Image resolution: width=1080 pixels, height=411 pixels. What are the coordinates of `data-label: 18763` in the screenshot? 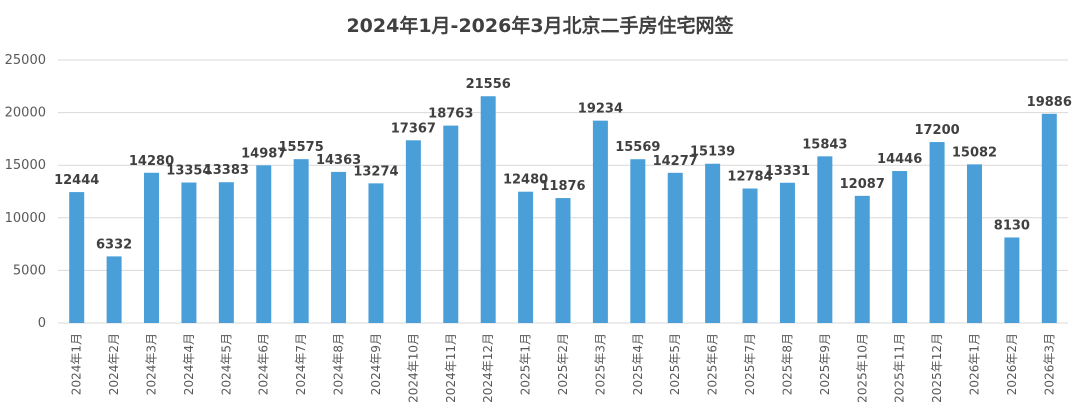 It's located at (450, 114).